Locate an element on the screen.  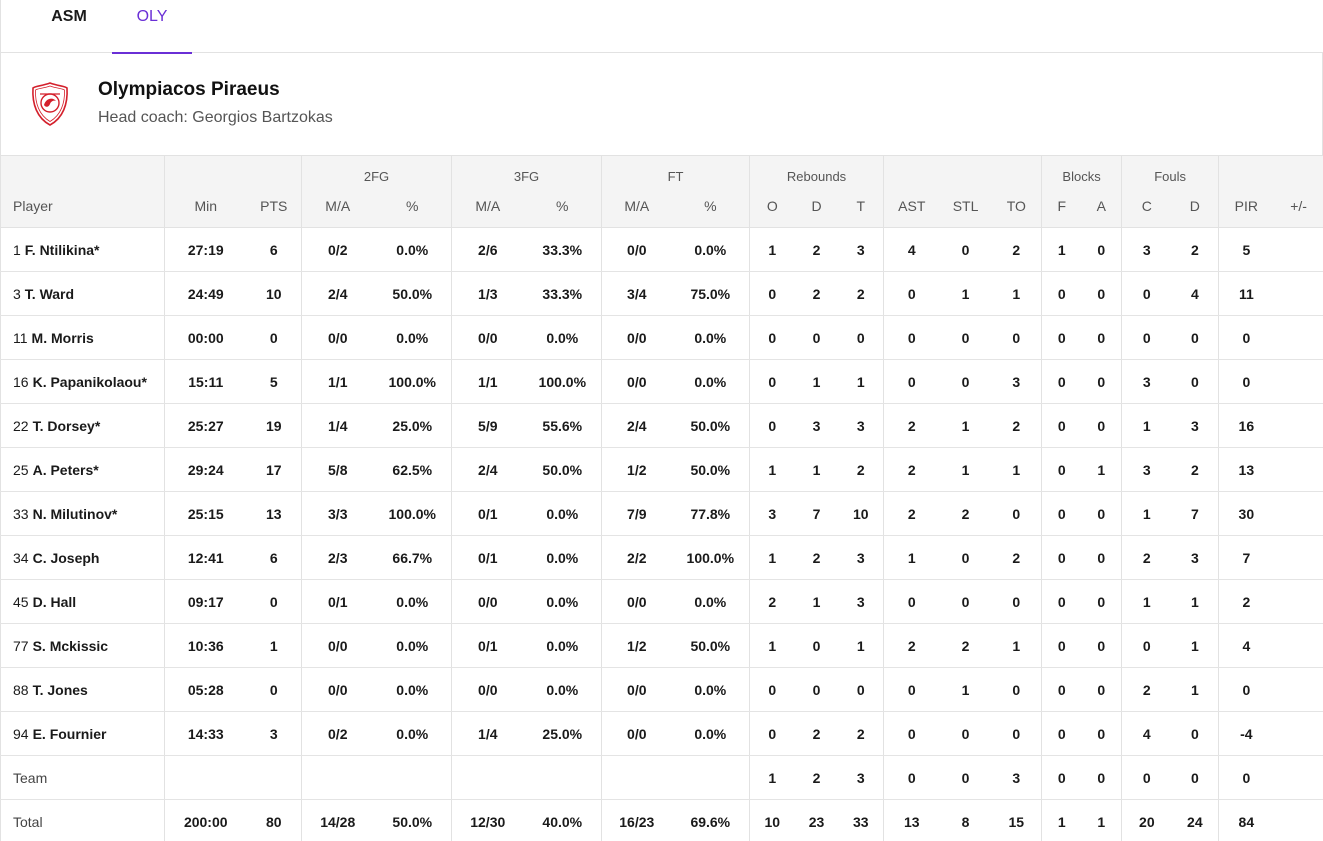
col-ft-ma: M/A is located at coordinates (636, 206).